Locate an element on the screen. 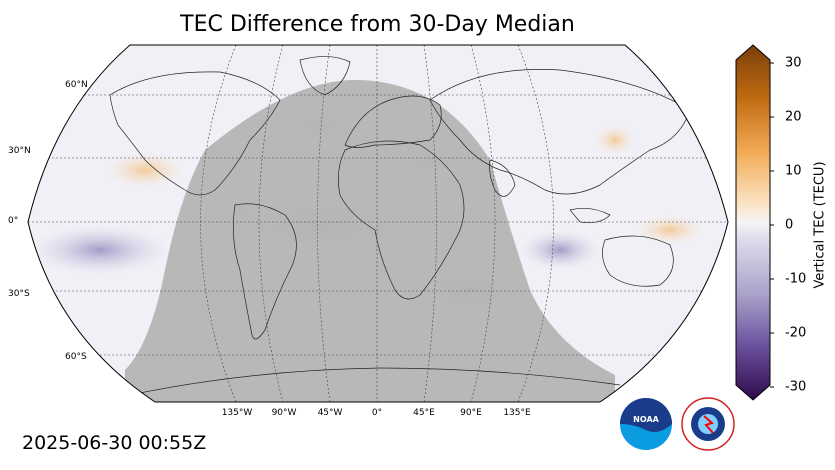  lat-label-60s: 60°S is located at coordinates (76, 357).